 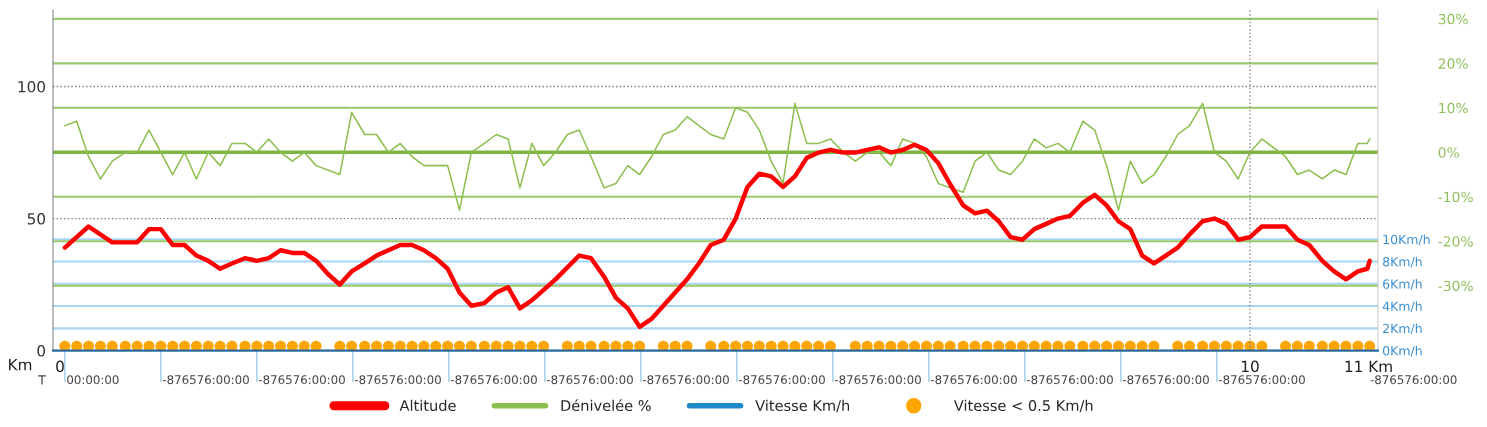 I want to click on legend-label: Altitude, so click(x=427, y=405).